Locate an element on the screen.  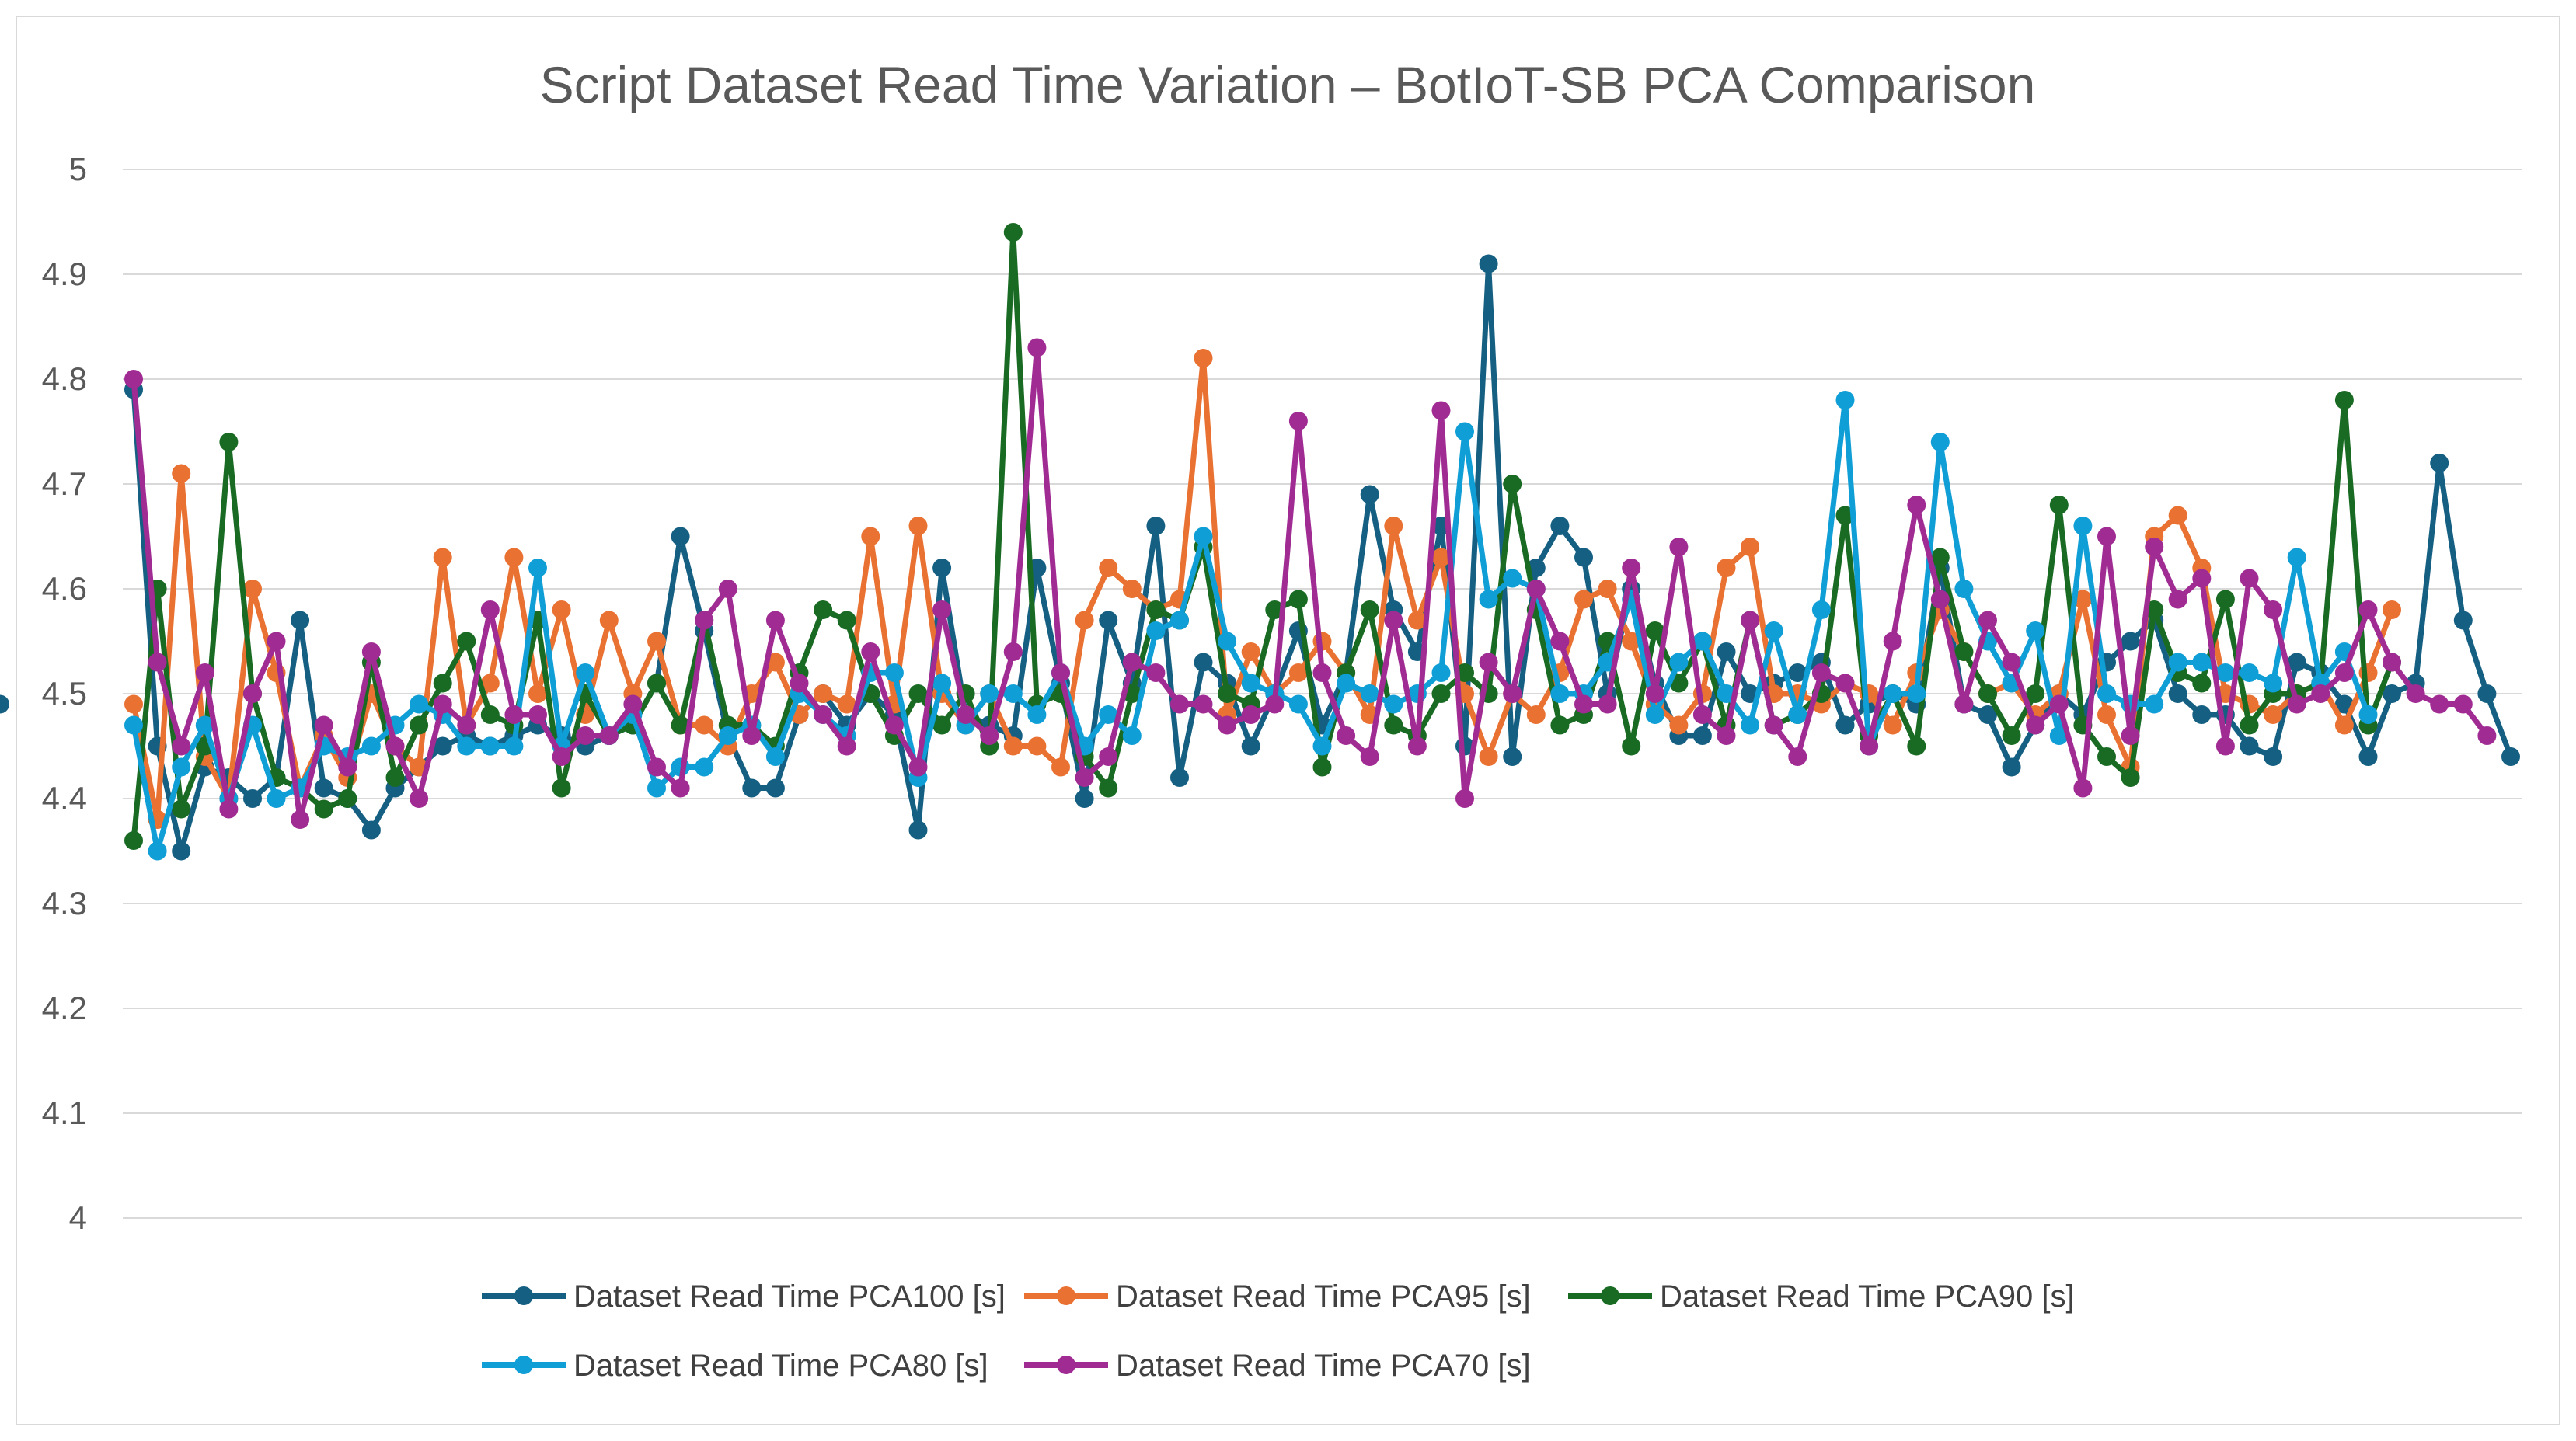
legend-item: Dataset Read Time PCA80 [s] is located at coordinates (735, 1366).